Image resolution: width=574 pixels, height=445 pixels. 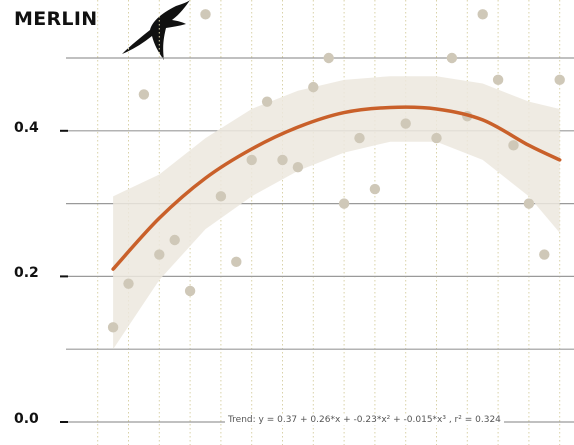 I want to click on bird-silhouette-icon, so click(x=156, y=30).